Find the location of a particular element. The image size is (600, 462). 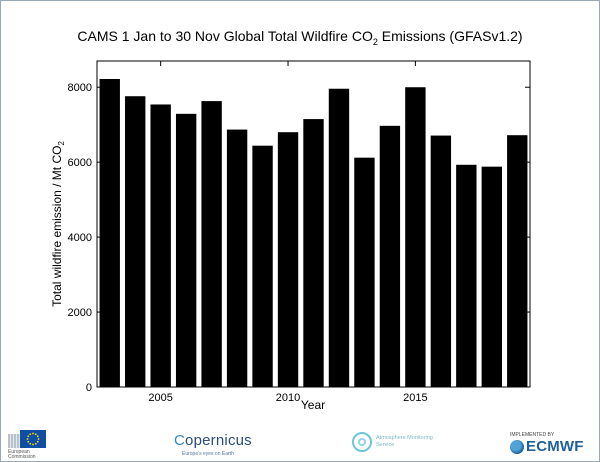

y-axis-label-main: Total wildfire emission / Mt CO is located at coordinates (57, 226).